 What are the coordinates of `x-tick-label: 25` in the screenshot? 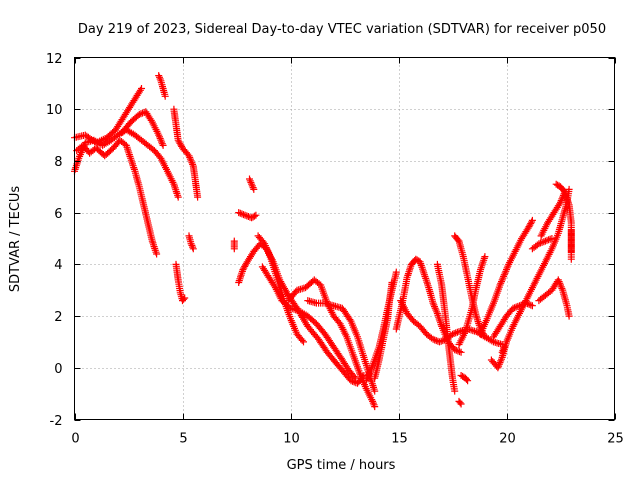 It's located at (615, 439).